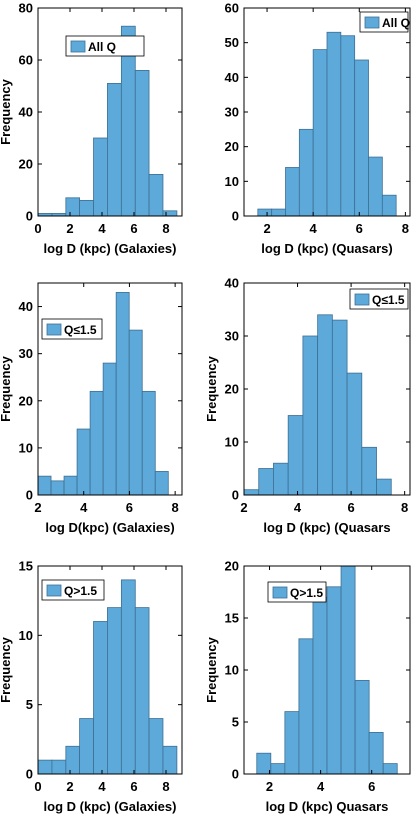 The height and width of the screenshot is (817, 420). What do you see at coordinates (326, 248) in the screenshot?
I see `x-axis-label: log D (kpc) (Quasars)` at bounding box center [326, 248].